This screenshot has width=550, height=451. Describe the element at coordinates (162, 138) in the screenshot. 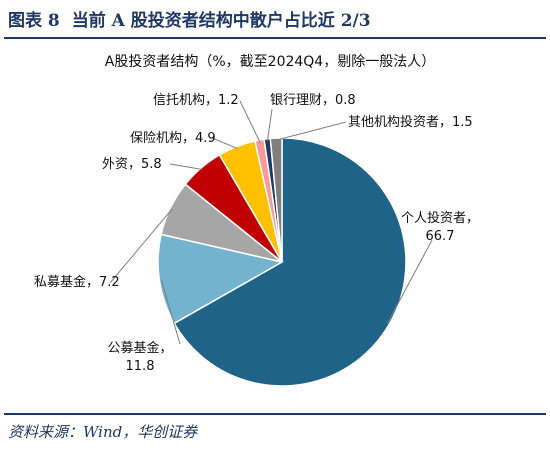

I see `slice-label-name: 保险机构，` at that location.